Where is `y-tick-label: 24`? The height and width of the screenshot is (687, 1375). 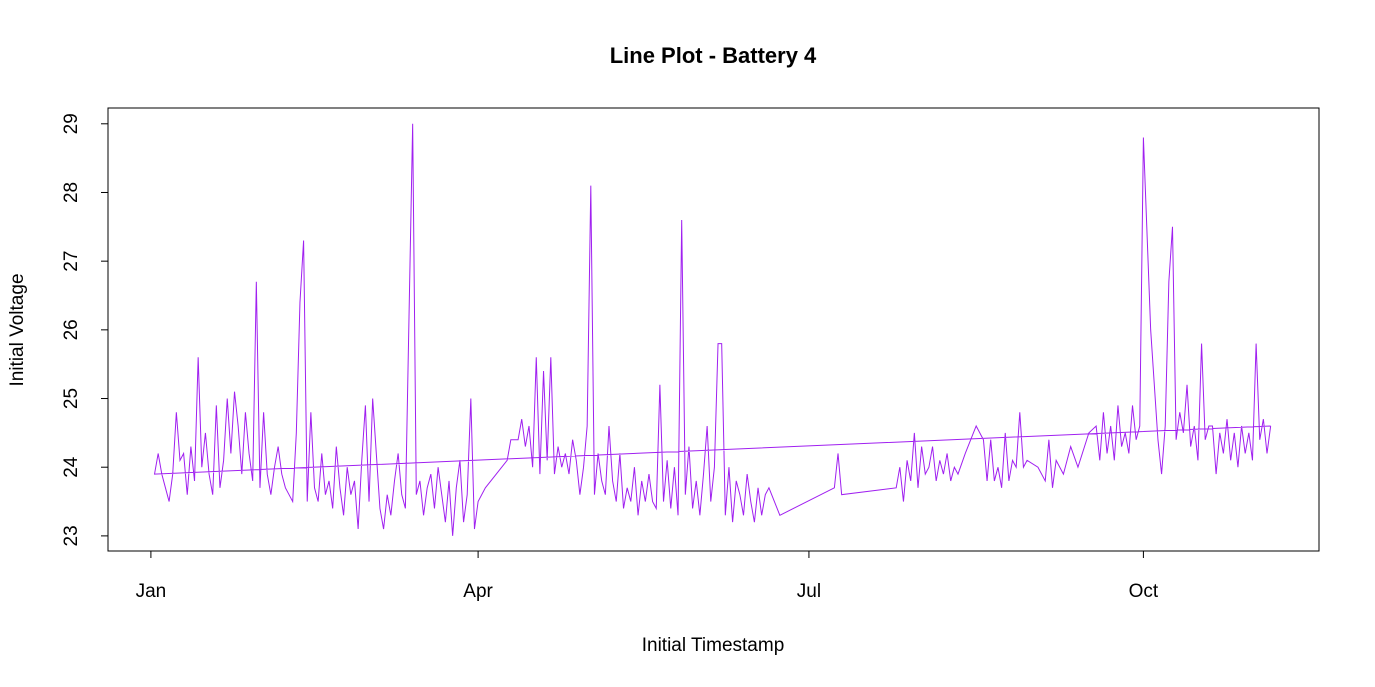
y-tick-label: 24 is located at coordinates (71, 467).